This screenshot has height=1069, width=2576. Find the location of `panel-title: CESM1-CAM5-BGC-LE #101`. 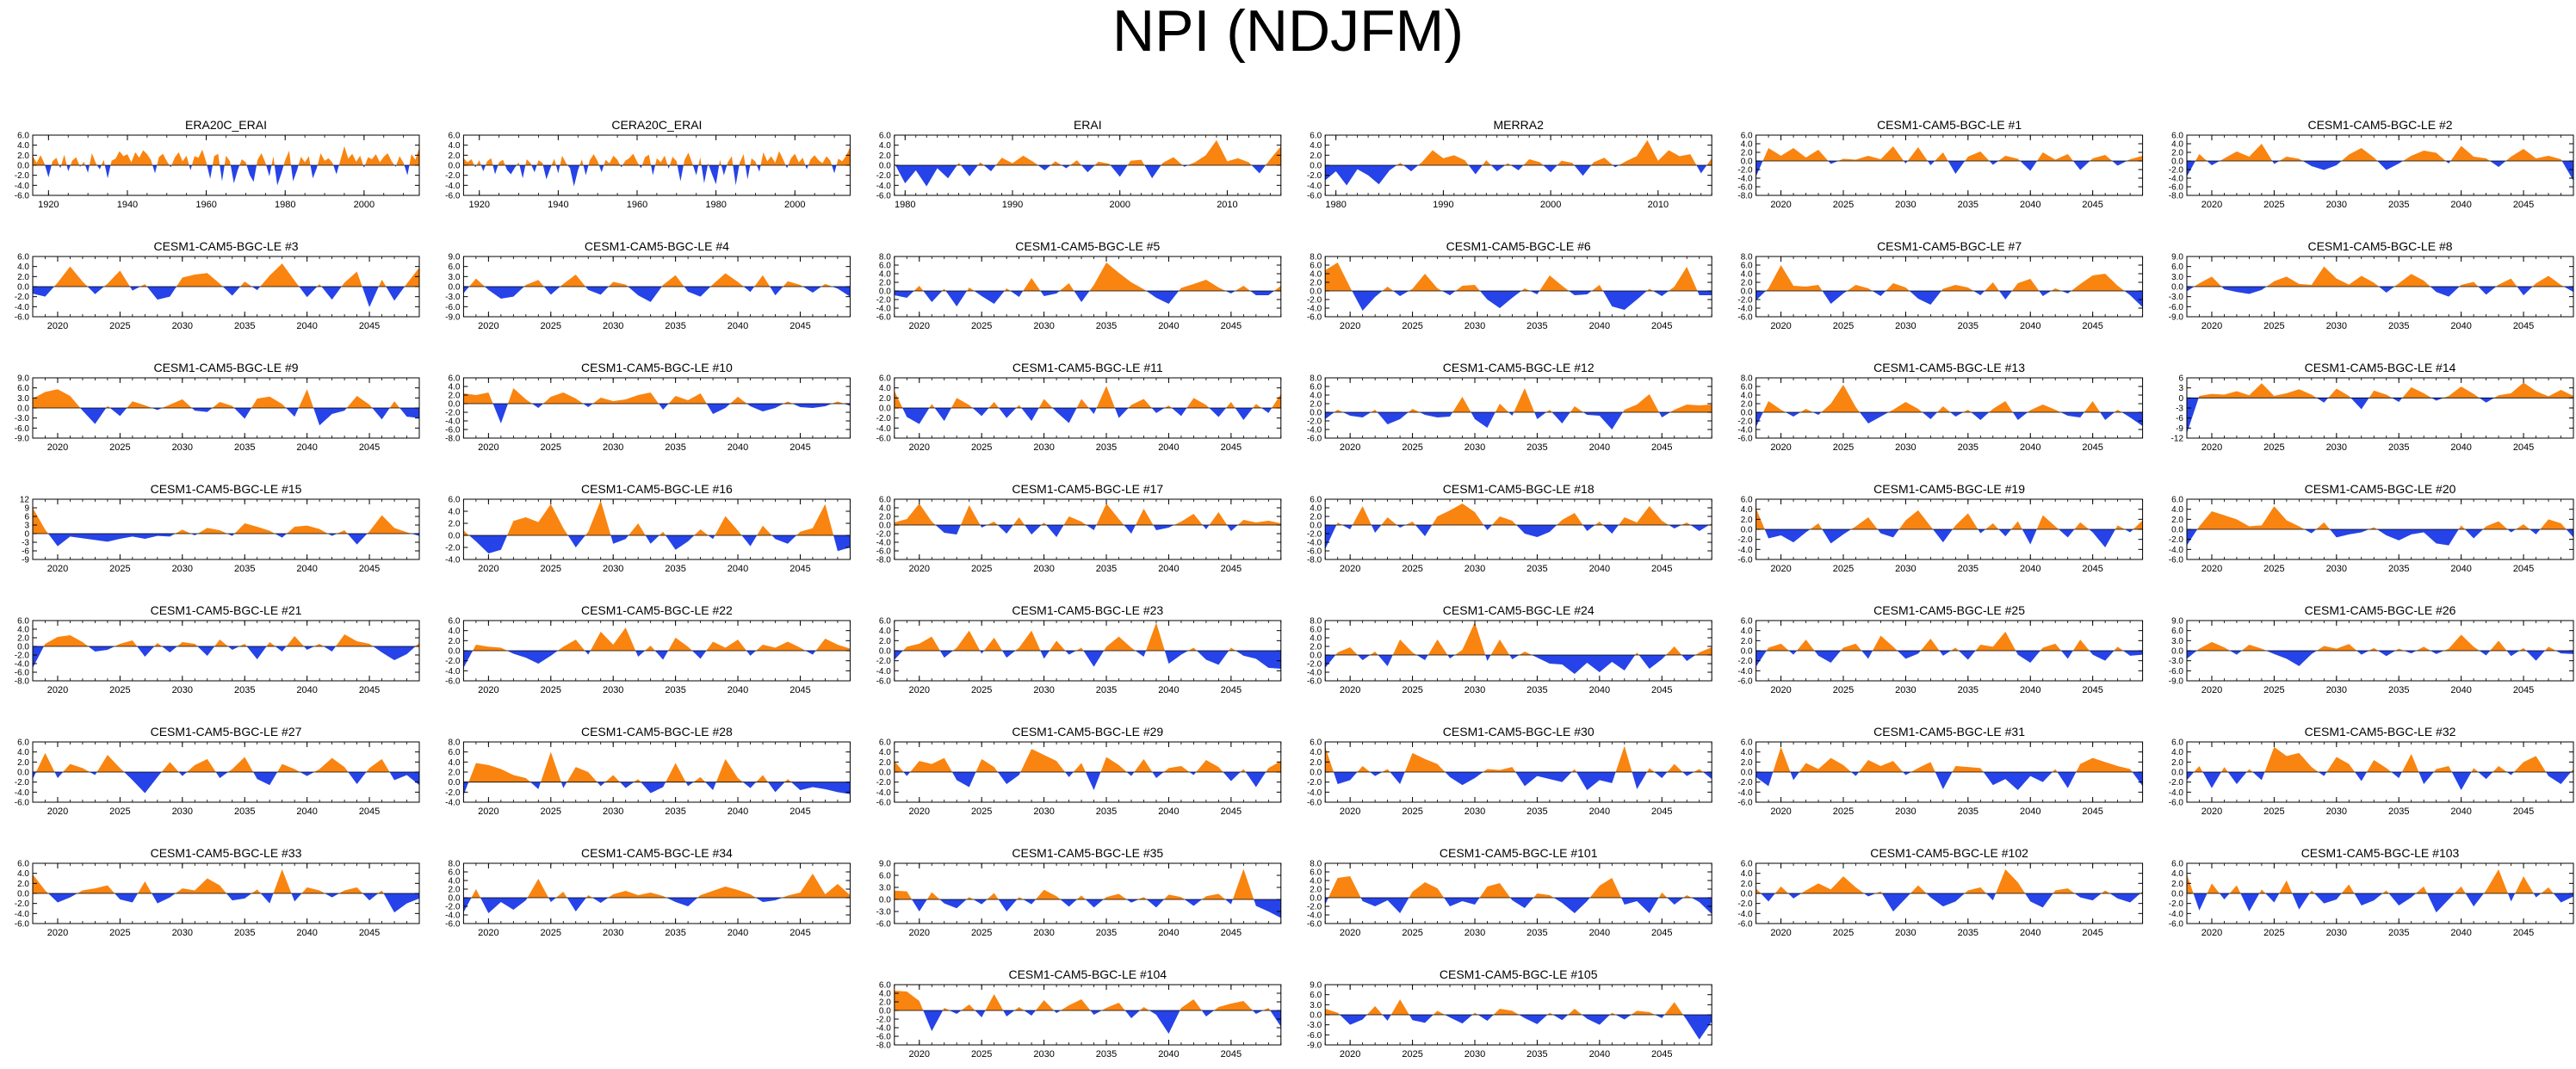

panel-title: CESM1-CAM5-BGC-LE #101 is located at coordinates (1519, 853).